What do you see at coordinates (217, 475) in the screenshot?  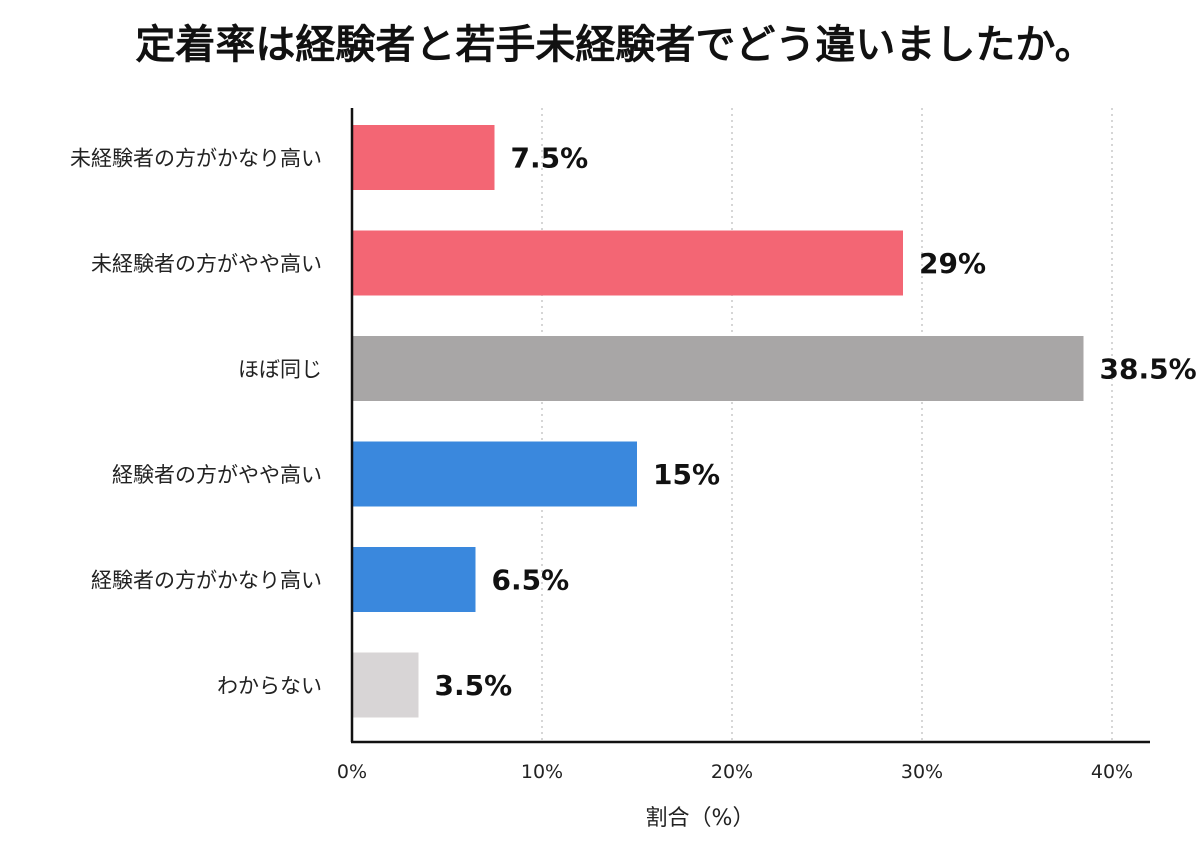 I see `category-label: 経験者の方がやや高い` at bounding box center [217, 475].